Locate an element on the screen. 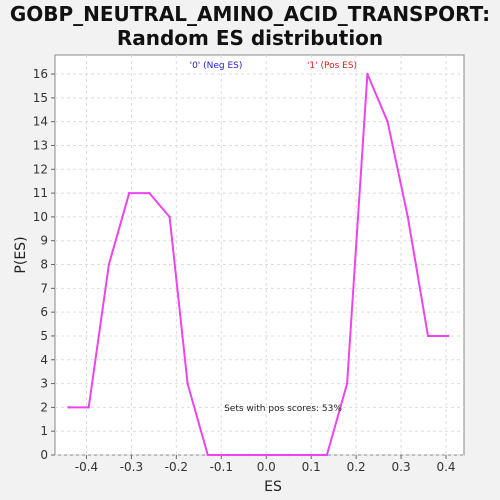 The width and height of the screenshot is (500, 500). y-tick-label: 6 is located at coordinates (44, 312).